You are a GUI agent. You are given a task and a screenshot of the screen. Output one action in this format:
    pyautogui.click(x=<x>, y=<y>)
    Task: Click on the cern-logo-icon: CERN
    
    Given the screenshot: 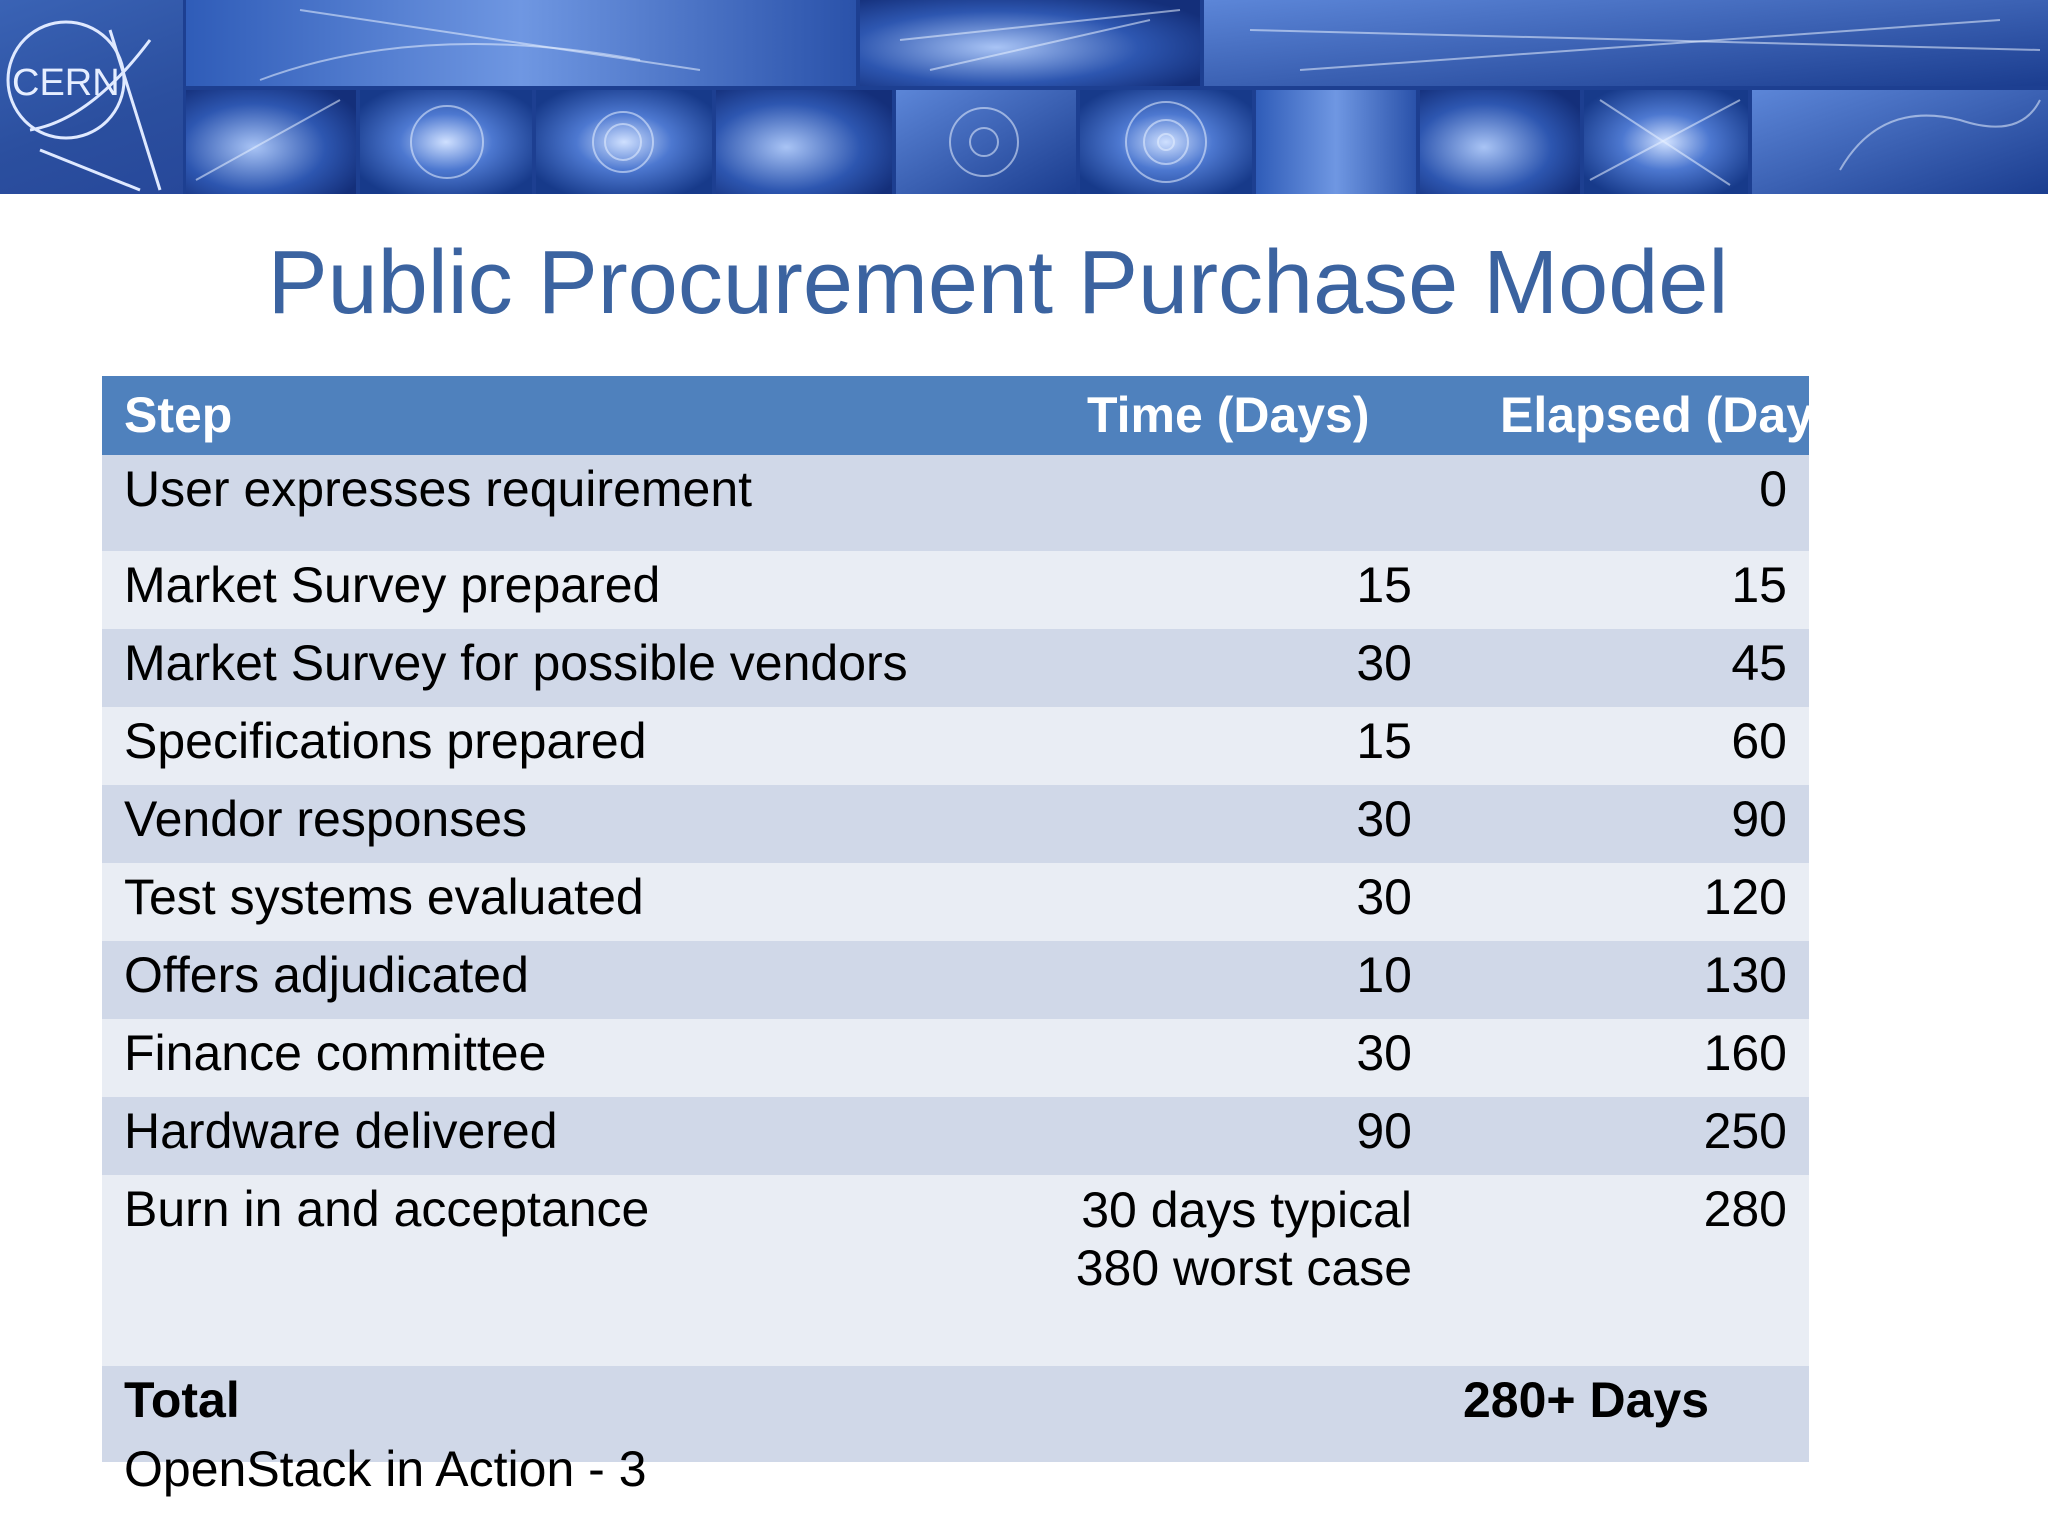 What is the action you would take?
    pyautogui.click(x=84, y=106)
    